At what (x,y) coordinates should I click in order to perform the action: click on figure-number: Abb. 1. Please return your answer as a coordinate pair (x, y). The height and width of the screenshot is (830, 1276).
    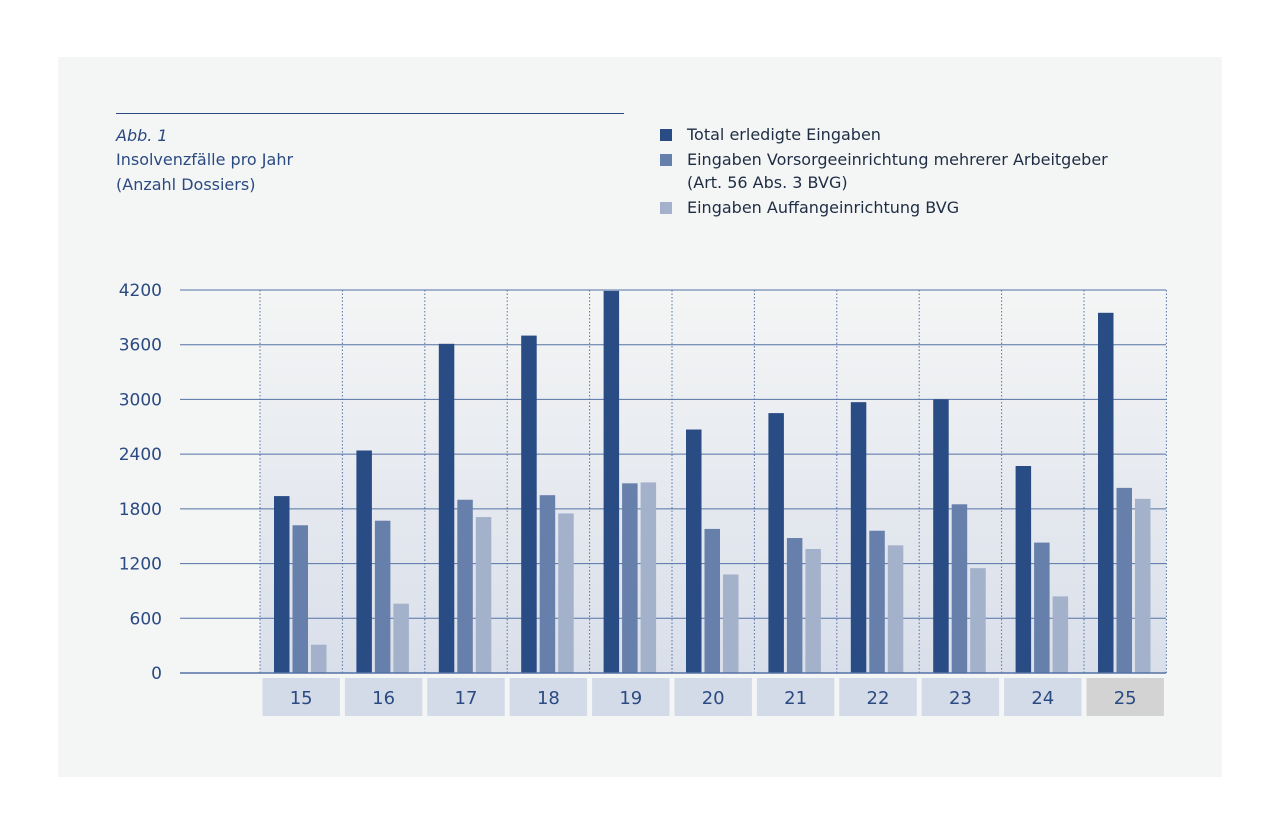
    Looking at the image, I should click on (142, 135).